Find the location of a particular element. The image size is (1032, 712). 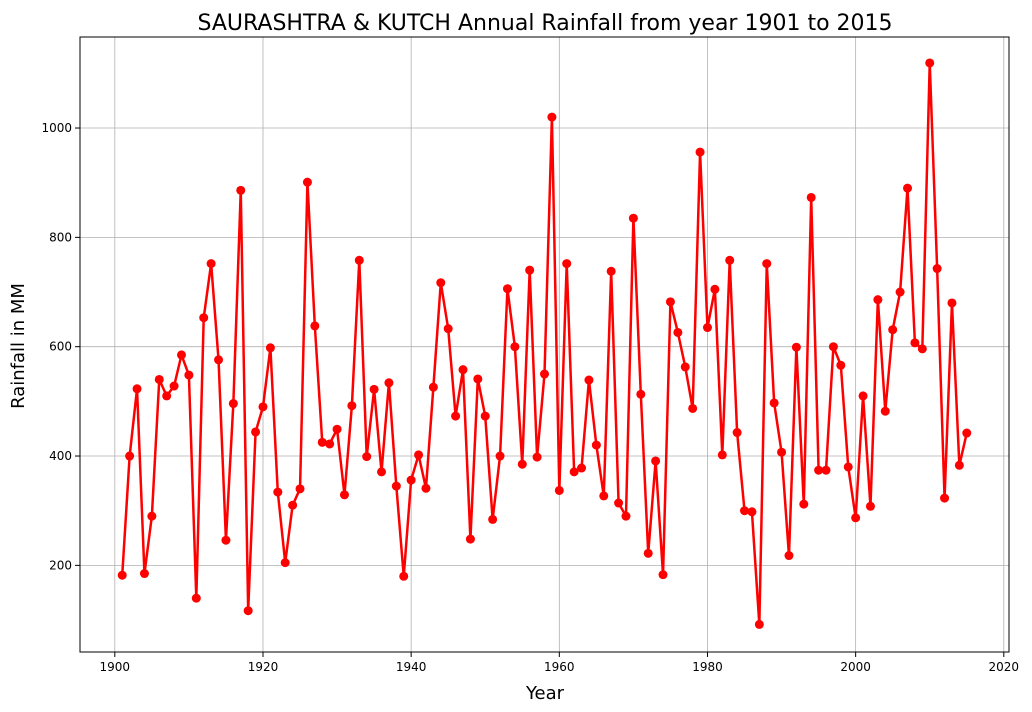

y-tick-label: 200 is located at coordinates (60, 565).